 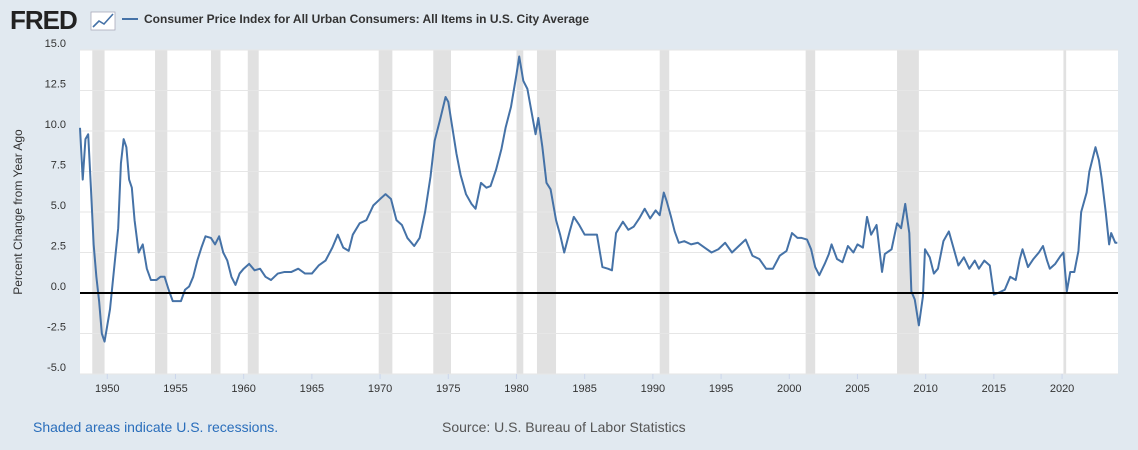 What do you see at coordinates (56, 368) in the screenshot?
I see `y-tick-label: -5.0` at bounding box center [56, 368].